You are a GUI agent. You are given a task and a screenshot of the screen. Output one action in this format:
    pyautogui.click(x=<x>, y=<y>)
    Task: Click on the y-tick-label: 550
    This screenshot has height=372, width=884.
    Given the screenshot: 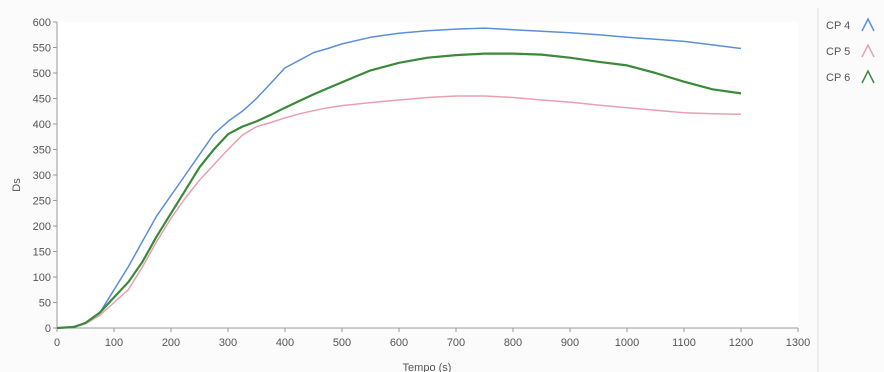 What is the action you would take?
    pyautogui.click(x=42, y=49)
    